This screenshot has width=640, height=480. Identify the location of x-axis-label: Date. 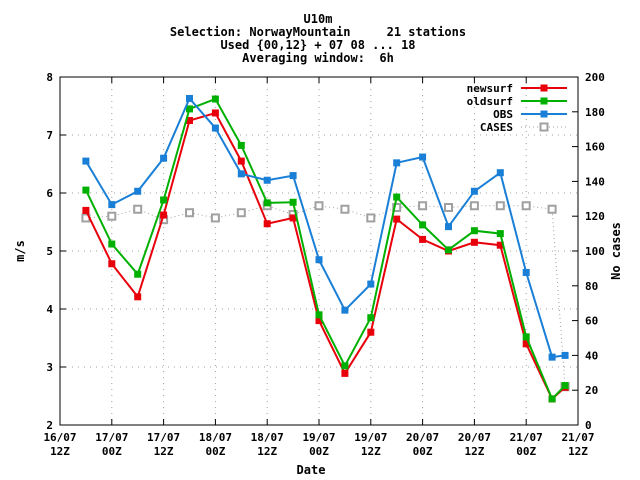
(311, 470).